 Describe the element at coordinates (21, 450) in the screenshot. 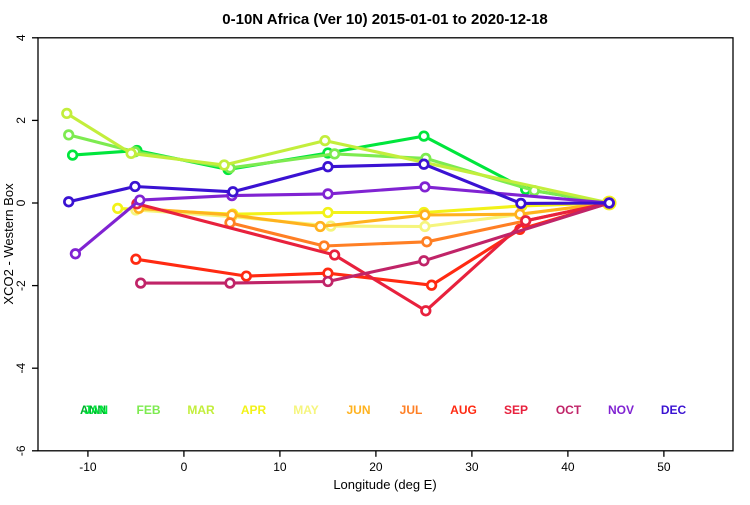

I see `y-tick-label: -6` at that location.